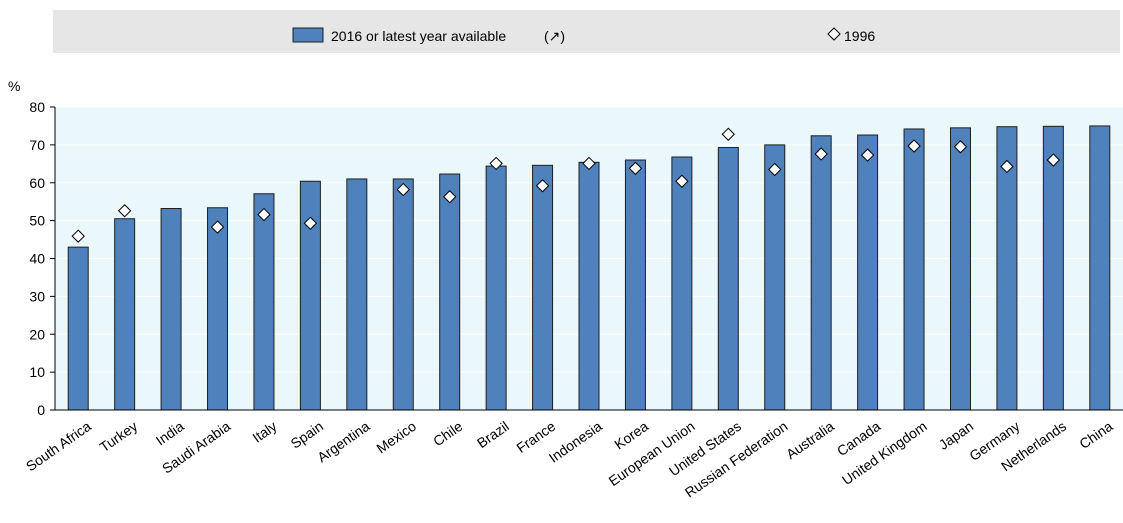  What do you see at coordinates (960, 269) in the screenshot?
I see `bar-japan` at bounding box center [960, 269].